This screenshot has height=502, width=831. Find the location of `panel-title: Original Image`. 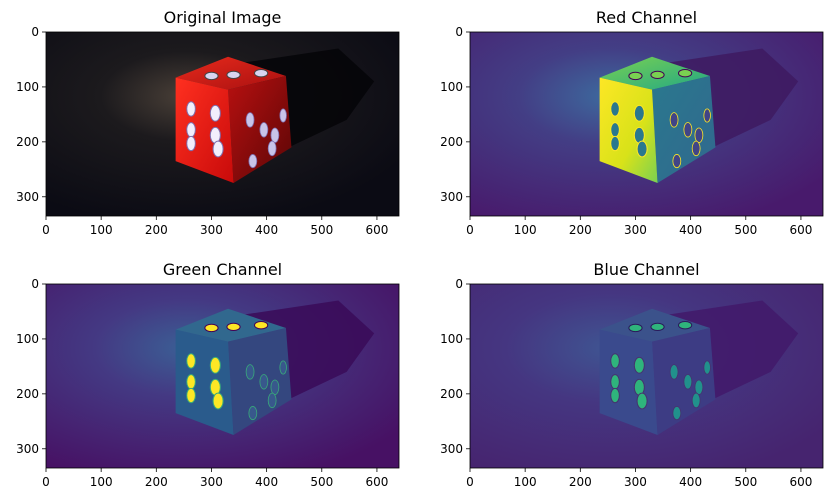

panel-title: Original Image is located at coordinates (223, 17).